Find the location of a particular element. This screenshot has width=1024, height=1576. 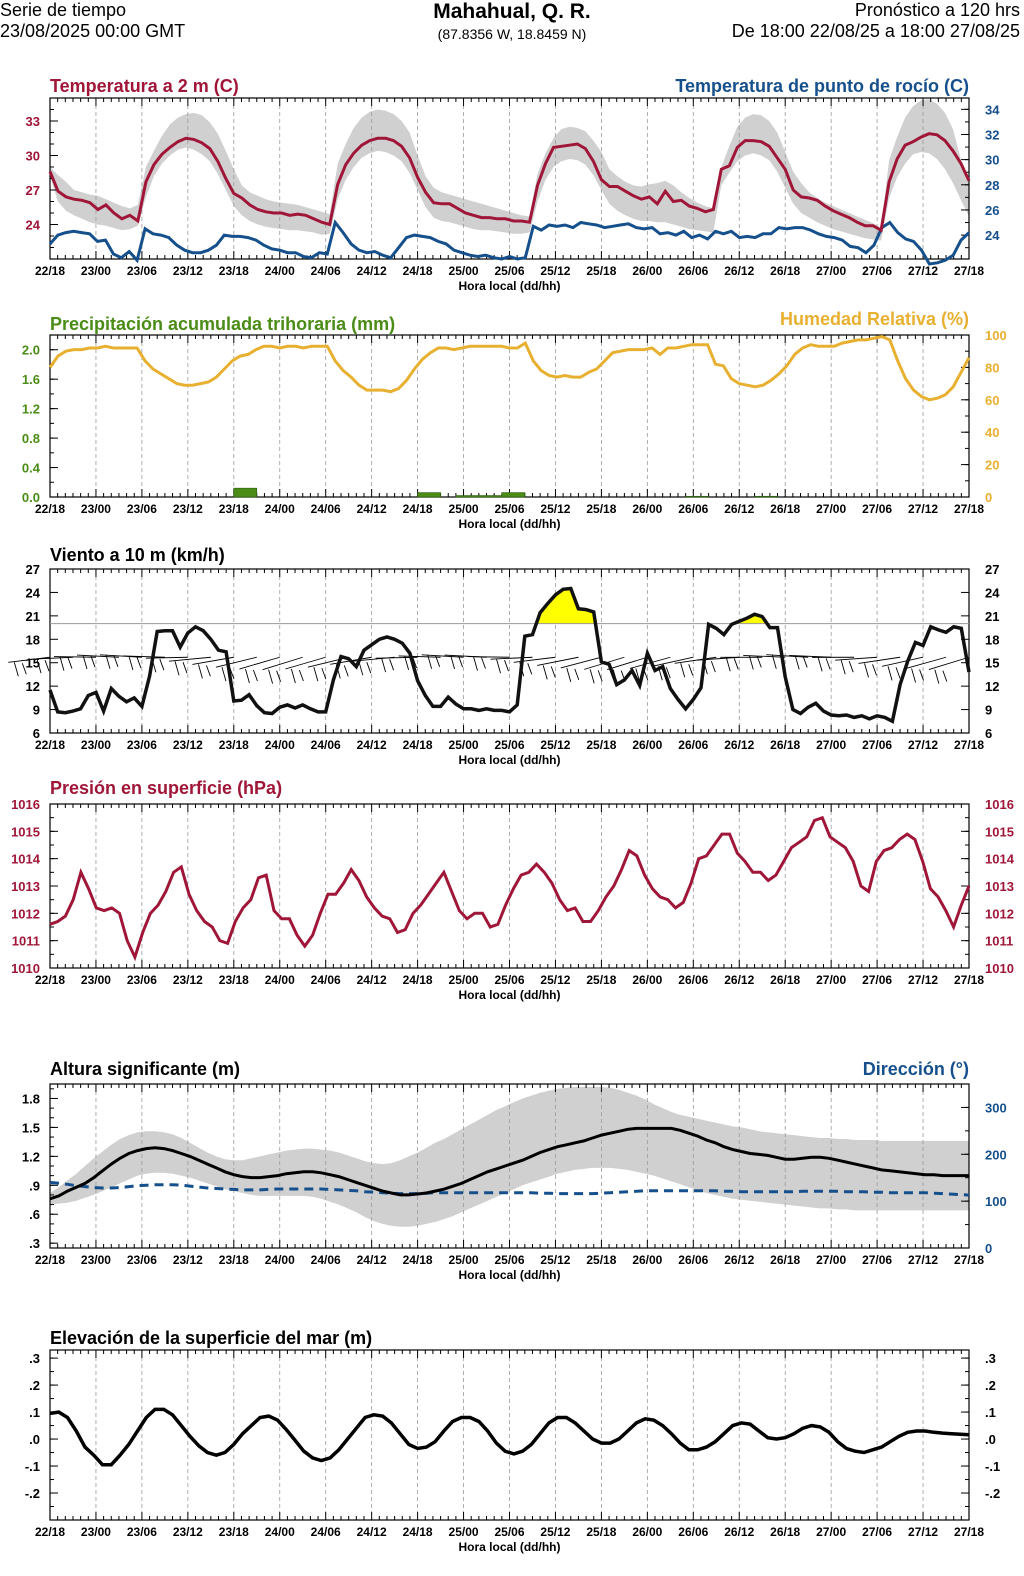

x-tick-label: 27/18 is located at coordinates (969, 271).